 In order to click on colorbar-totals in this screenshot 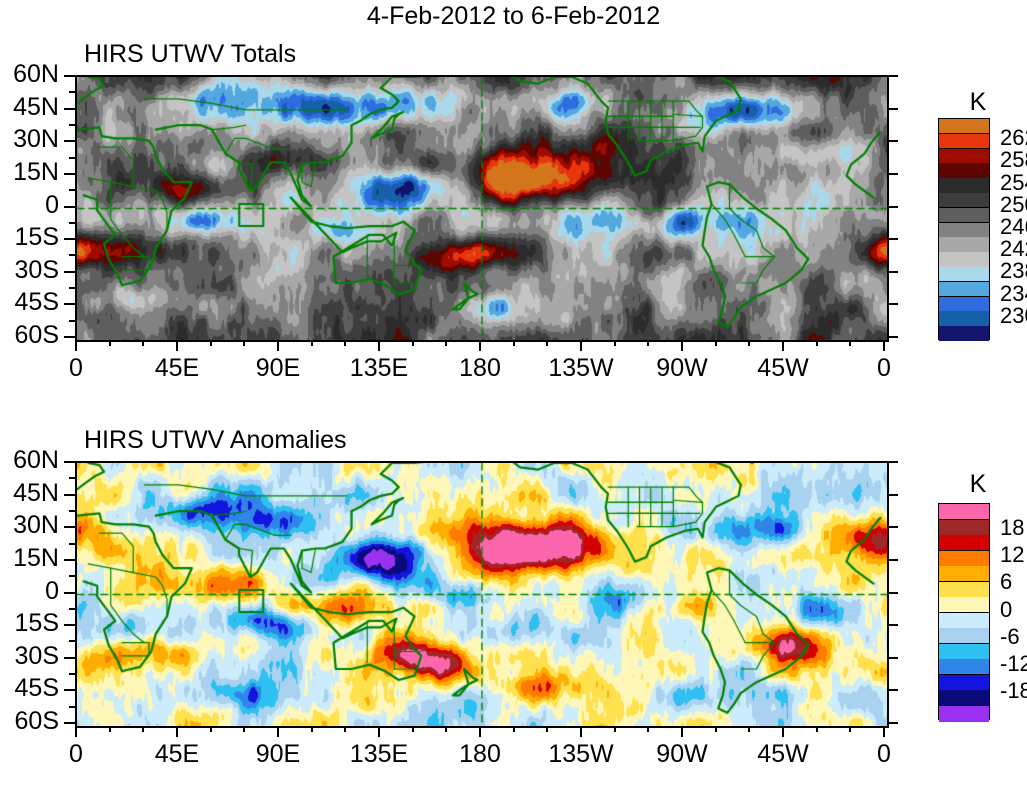, I will do `click(964, 230)`.